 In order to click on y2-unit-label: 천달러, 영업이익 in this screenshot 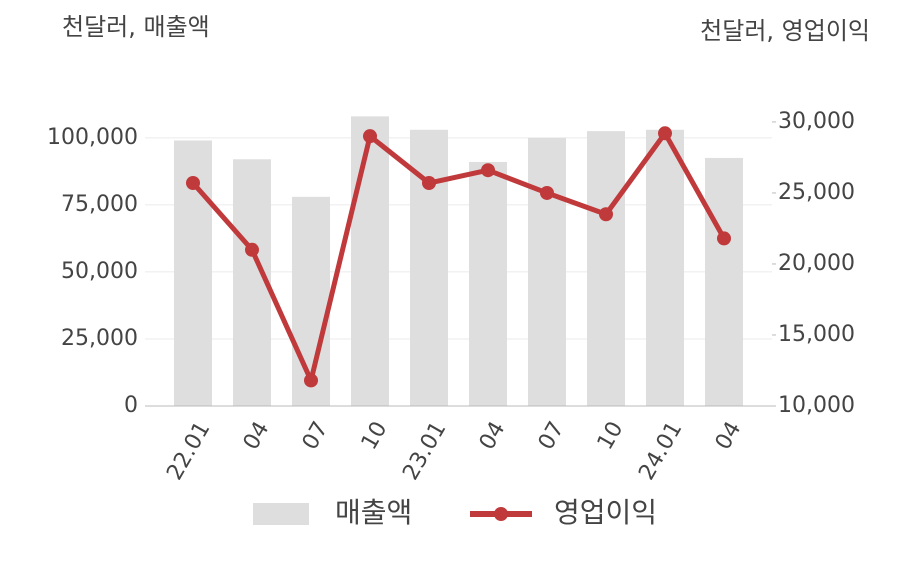, I will do `click(785, 31)`.